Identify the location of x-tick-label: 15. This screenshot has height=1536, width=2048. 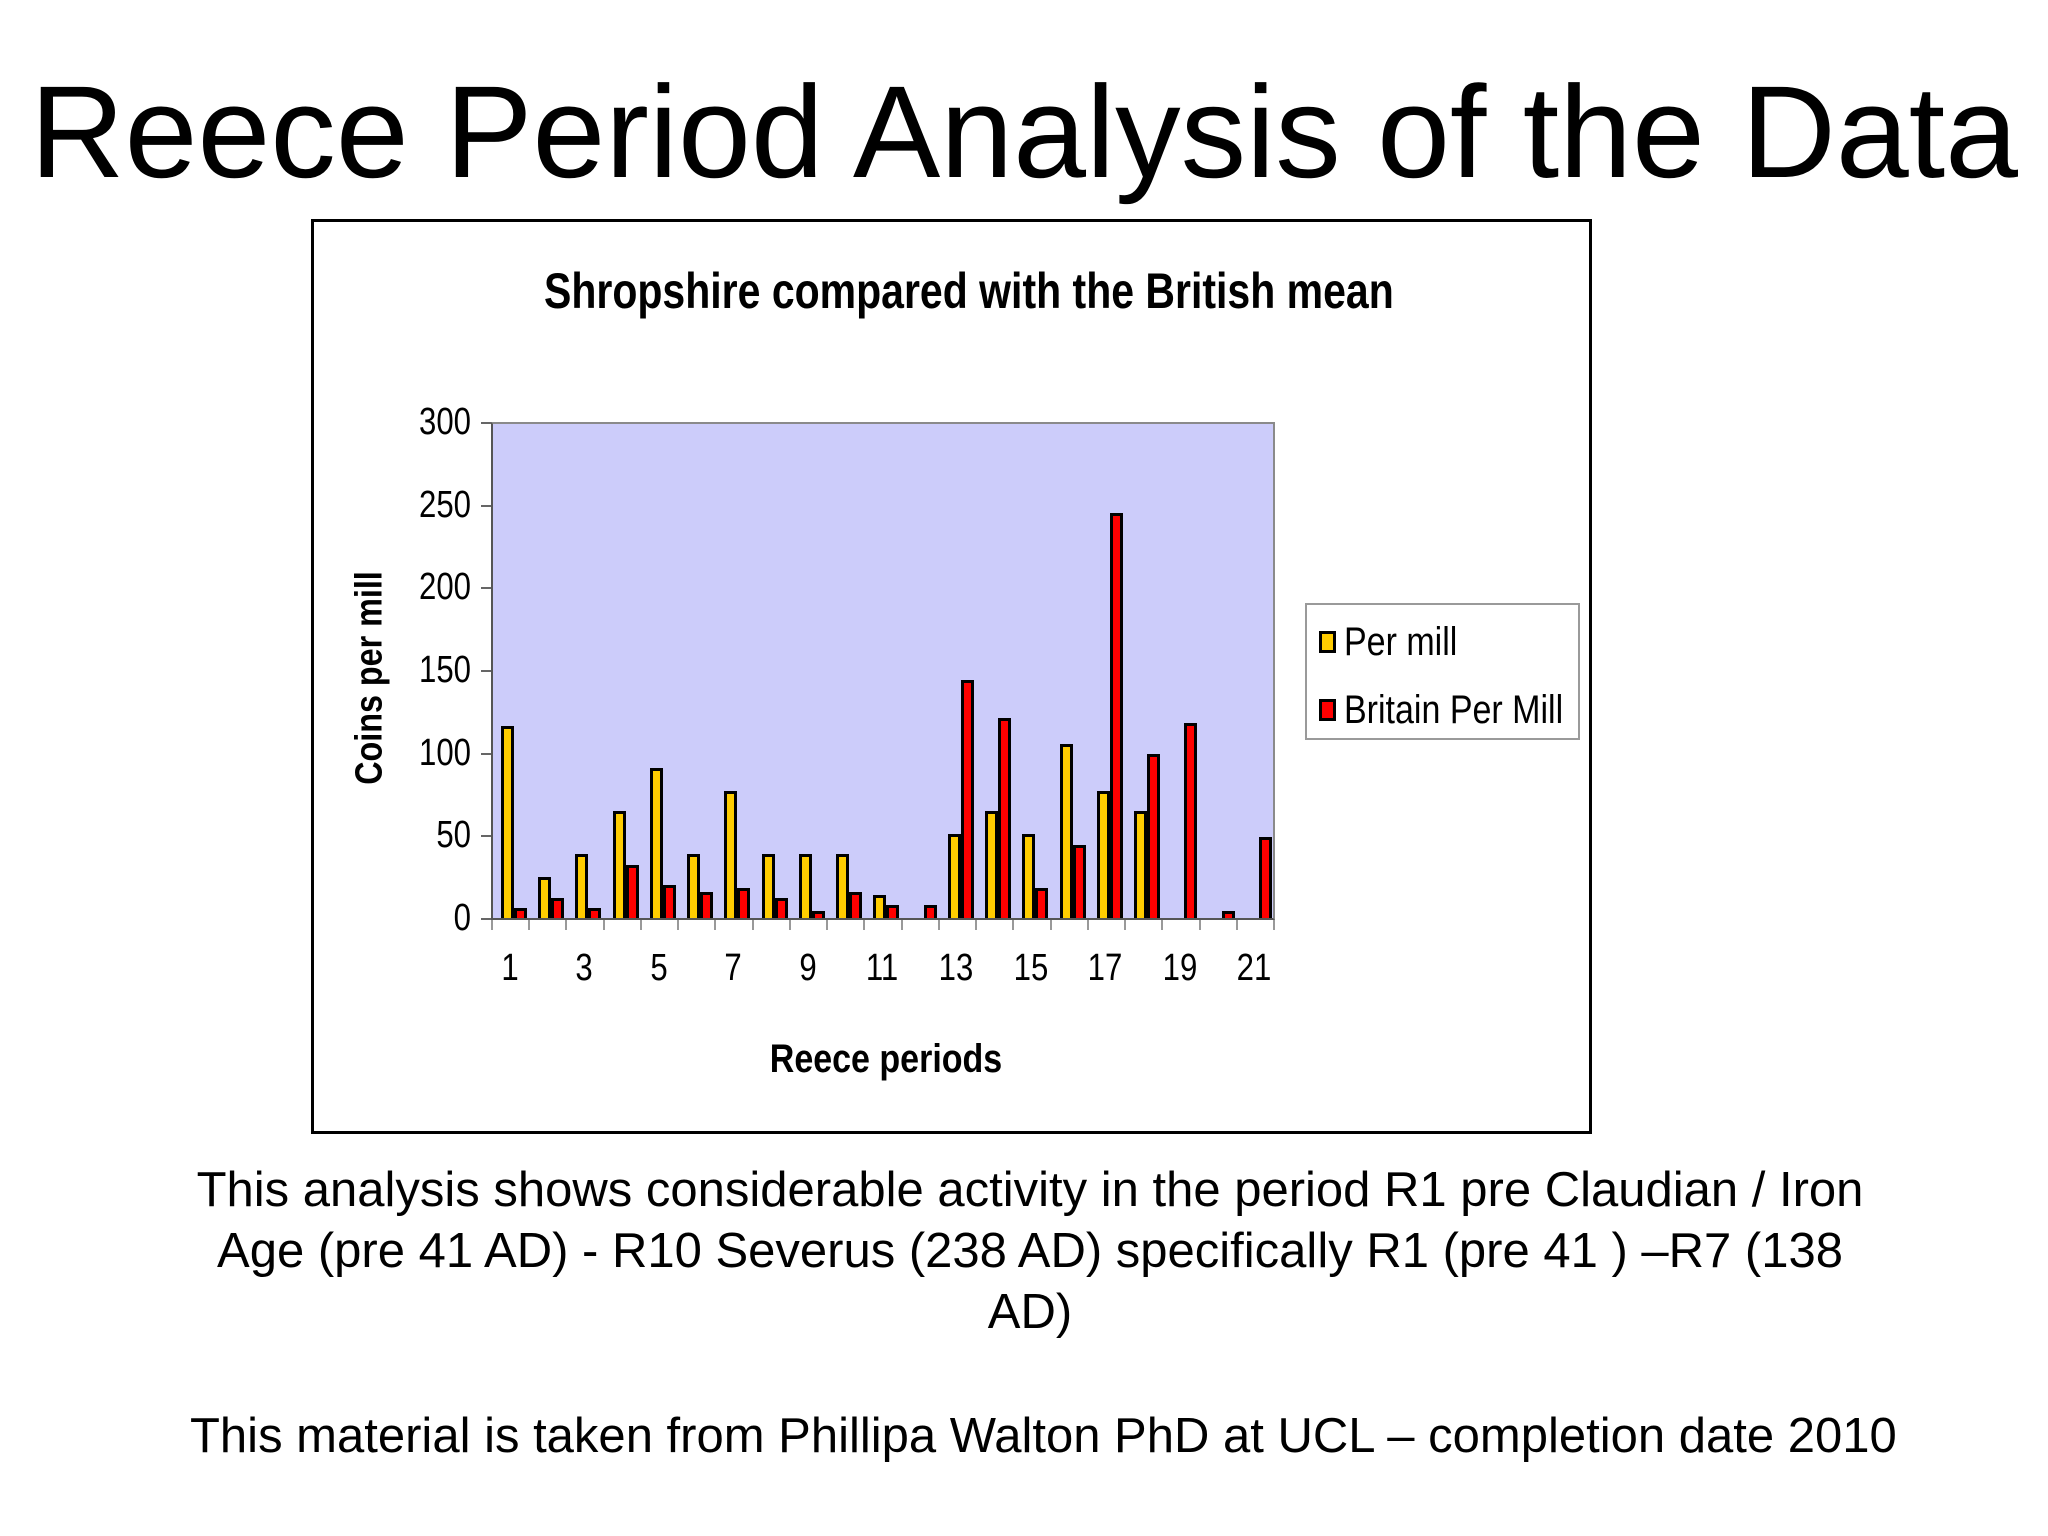
(1031, 968).